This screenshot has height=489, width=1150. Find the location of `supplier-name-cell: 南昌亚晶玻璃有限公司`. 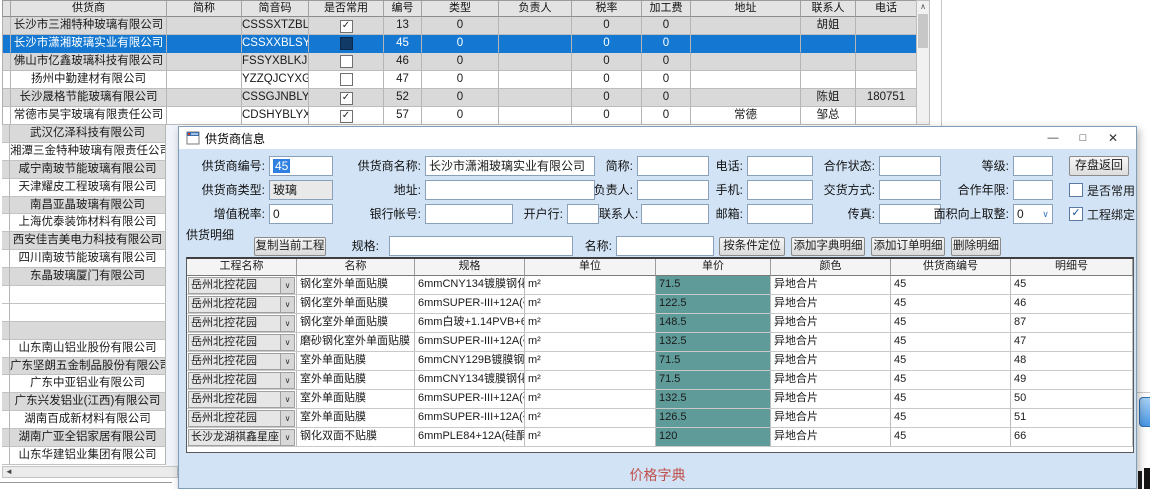

supplier-name-cell: 南昌亚晶玻璃有限公司 is located at coordinates (88, 205).